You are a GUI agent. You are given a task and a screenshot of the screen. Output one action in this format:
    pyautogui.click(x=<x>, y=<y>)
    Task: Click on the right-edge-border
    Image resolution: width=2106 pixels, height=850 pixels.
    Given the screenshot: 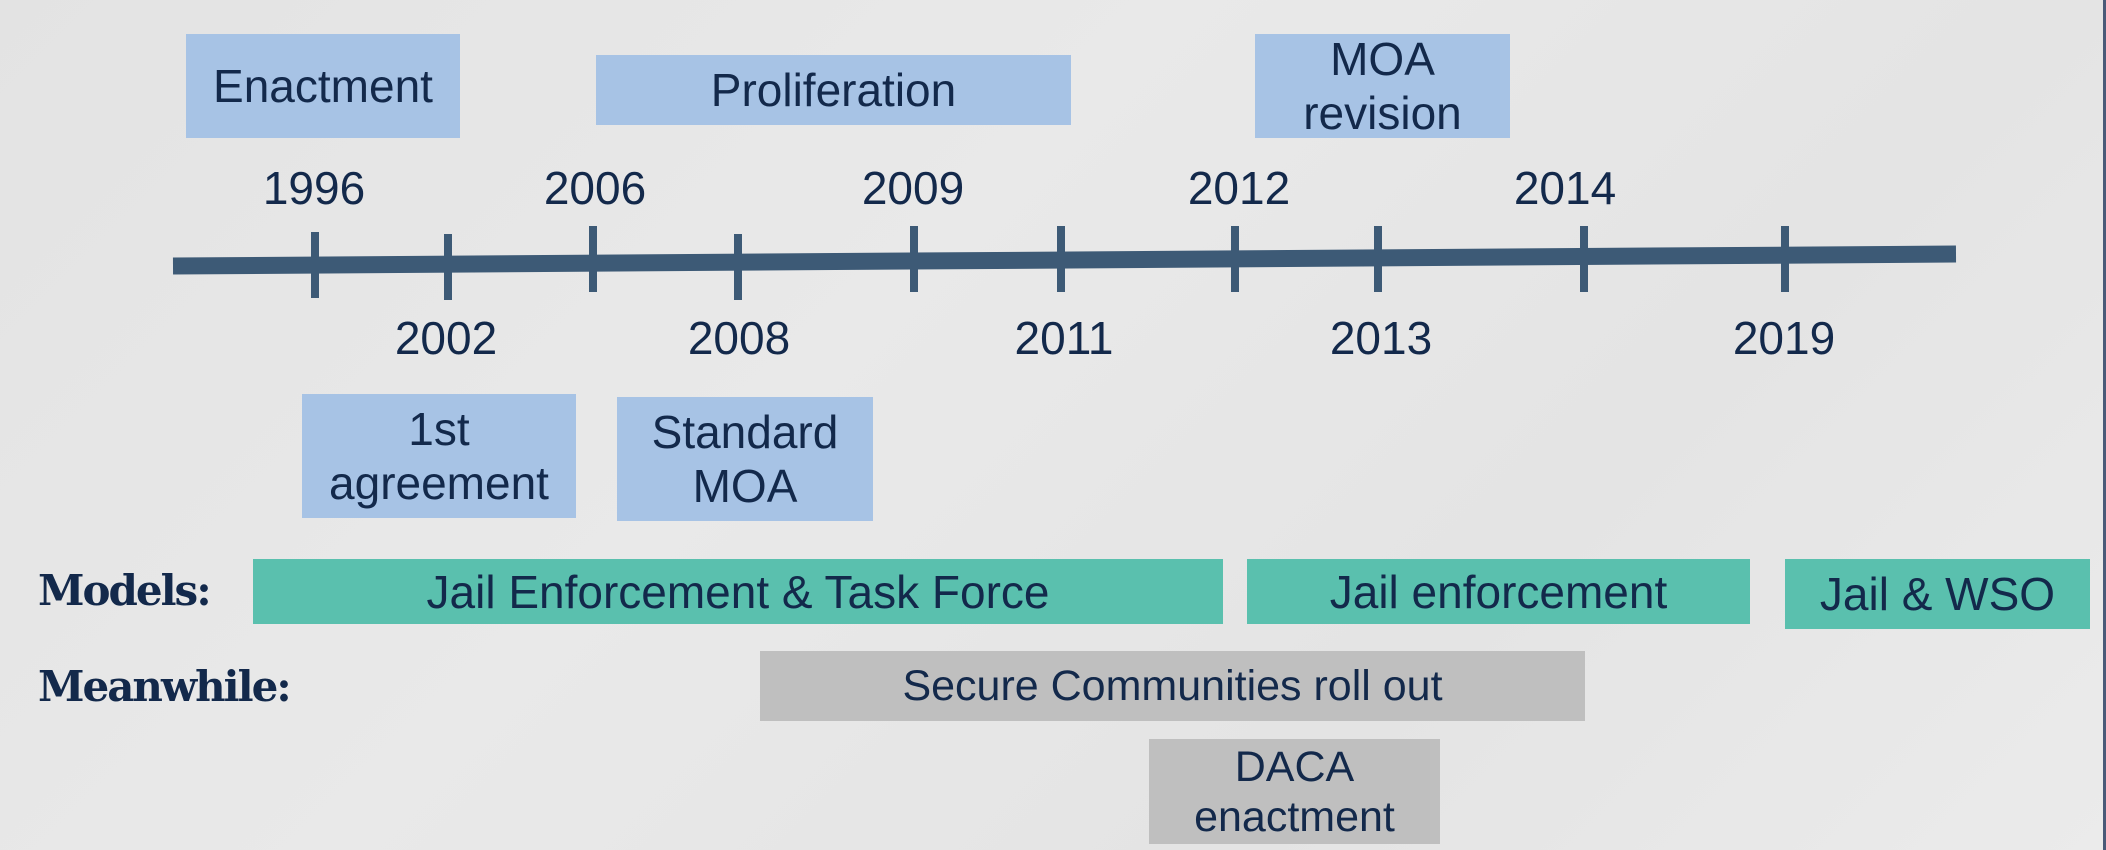 What is the action you would take?
    pyautogui.click(x=2104, y=425)
    